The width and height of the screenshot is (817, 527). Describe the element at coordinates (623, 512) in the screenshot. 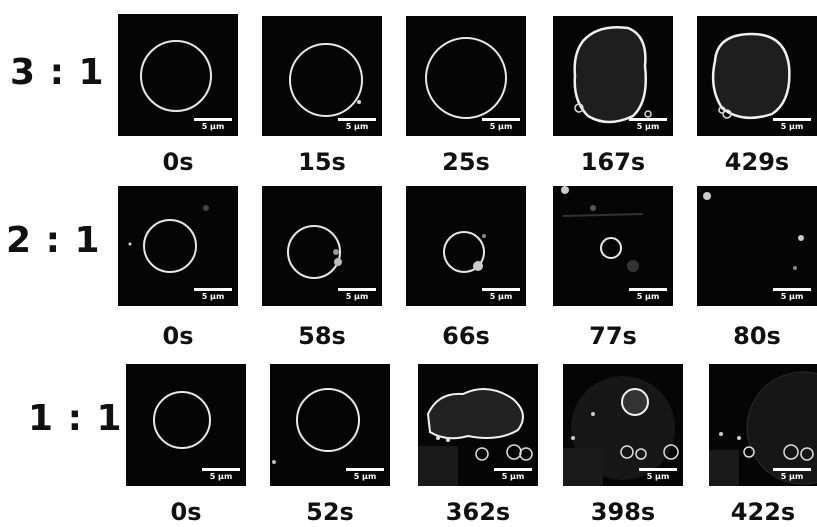

I see `time-label: 398s` at that location.